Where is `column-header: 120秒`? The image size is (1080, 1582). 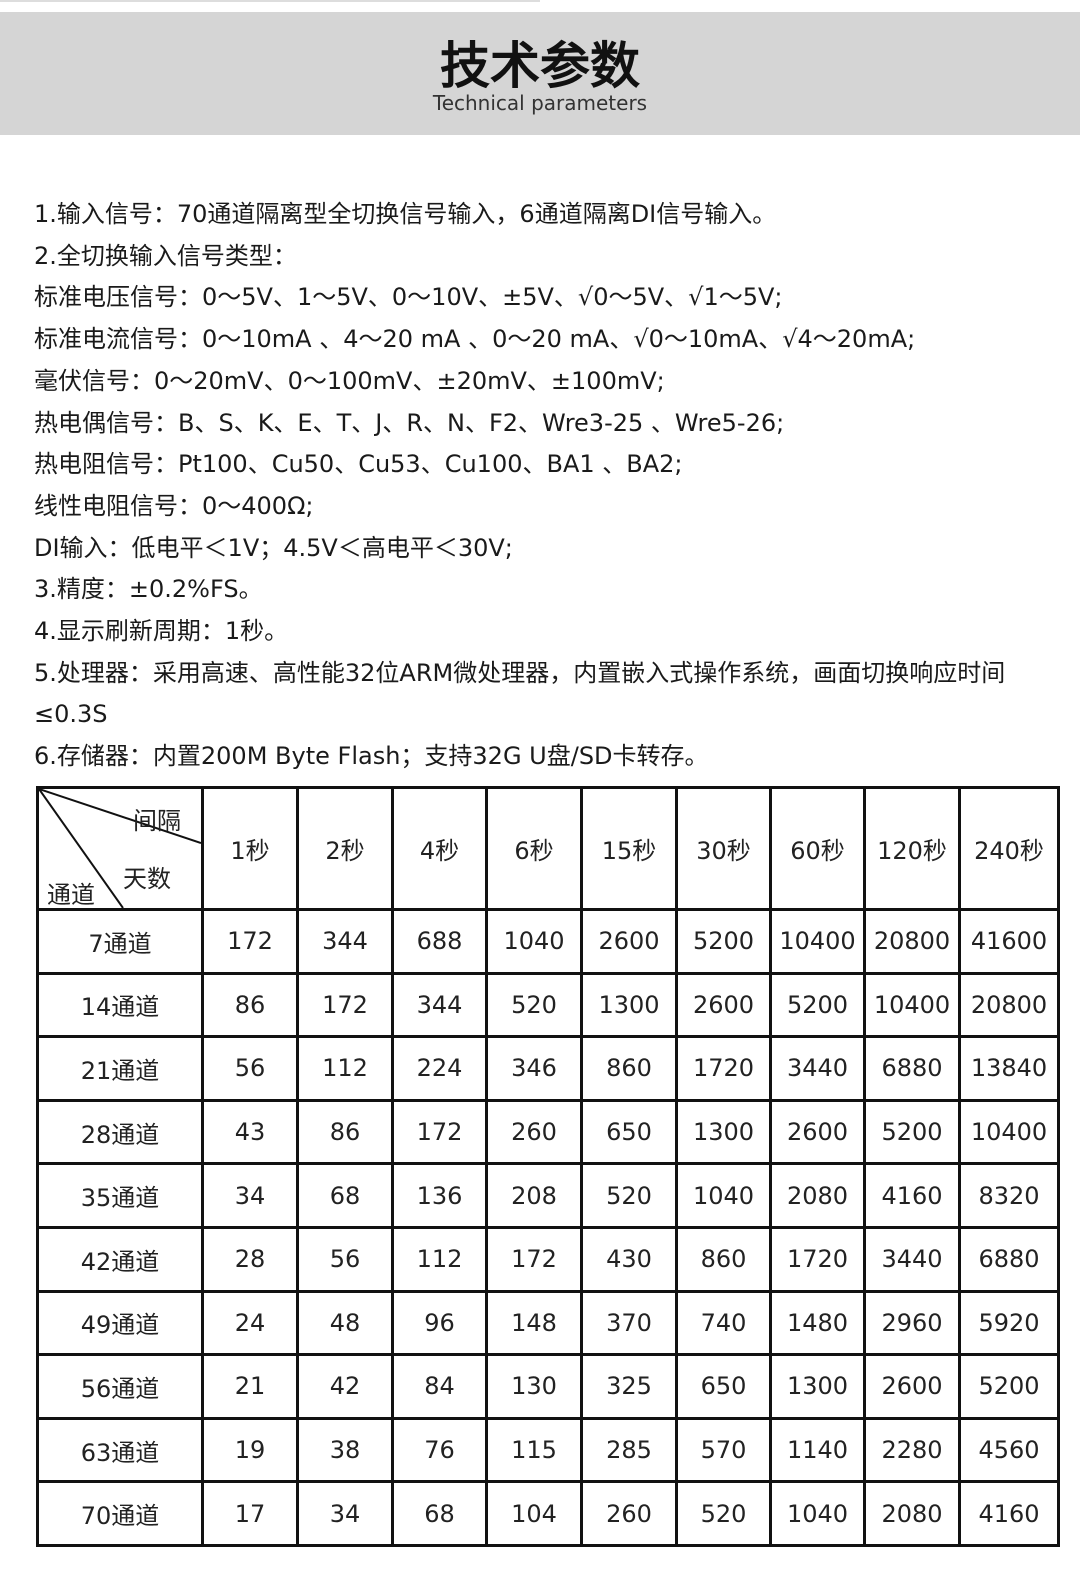 column-header: 120秒 is located at coordinates (912, 848).